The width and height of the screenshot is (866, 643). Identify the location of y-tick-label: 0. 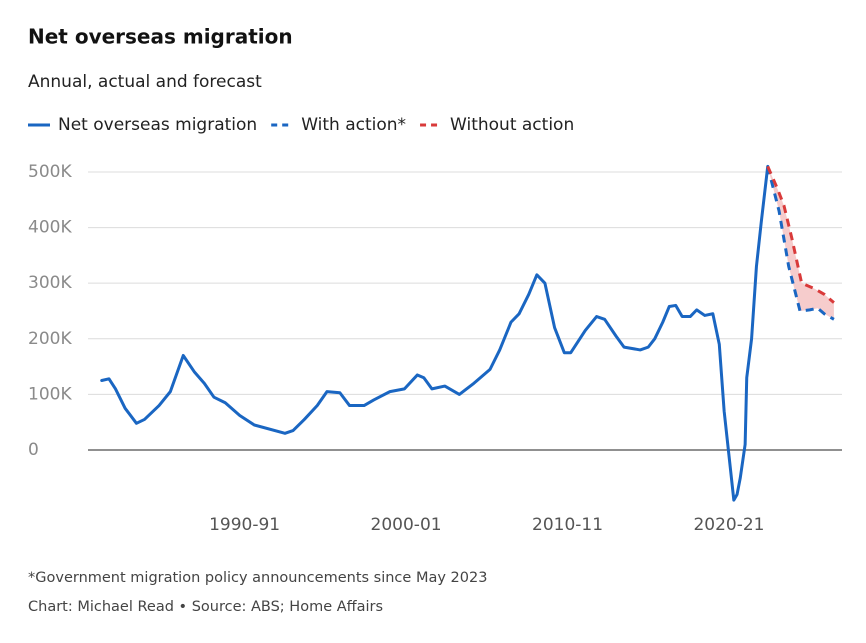
(33, 450).